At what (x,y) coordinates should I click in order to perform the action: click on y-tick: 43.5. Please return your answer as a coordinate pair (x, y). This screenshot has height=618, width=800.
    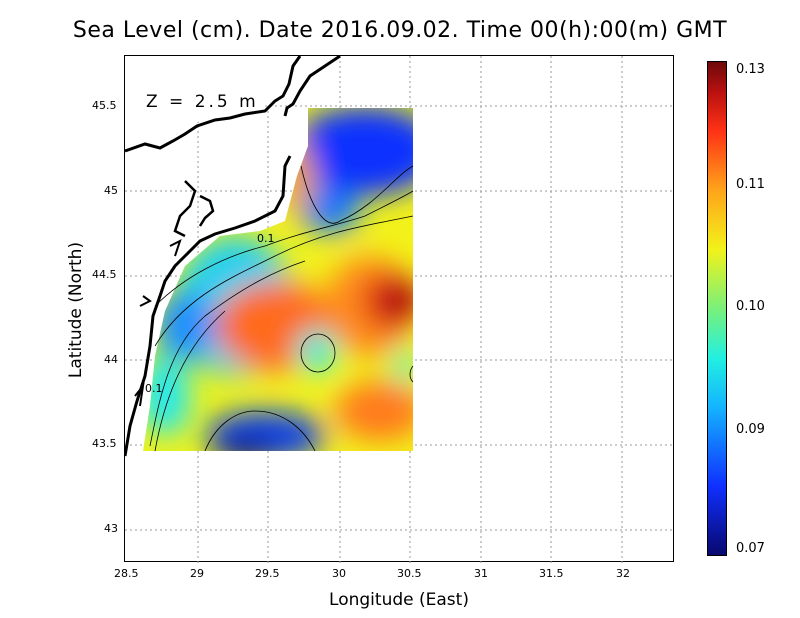
    Looking at the image, I should click on (104, 443).